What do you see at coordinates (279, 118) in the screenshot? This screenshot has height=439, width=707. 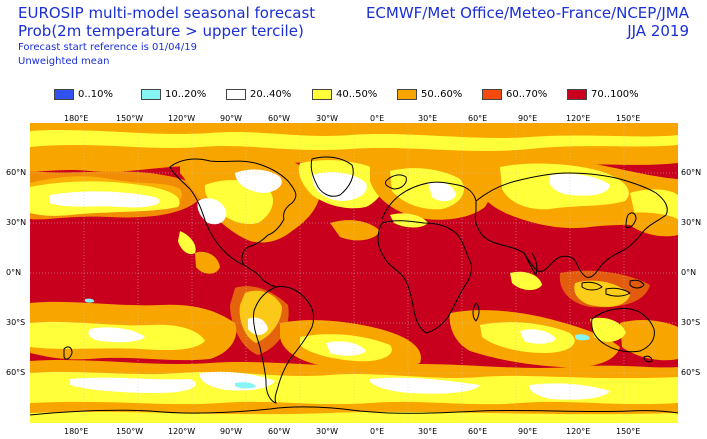 I see `lon-tick-top: 60°W` at bounding box center [279, 118].